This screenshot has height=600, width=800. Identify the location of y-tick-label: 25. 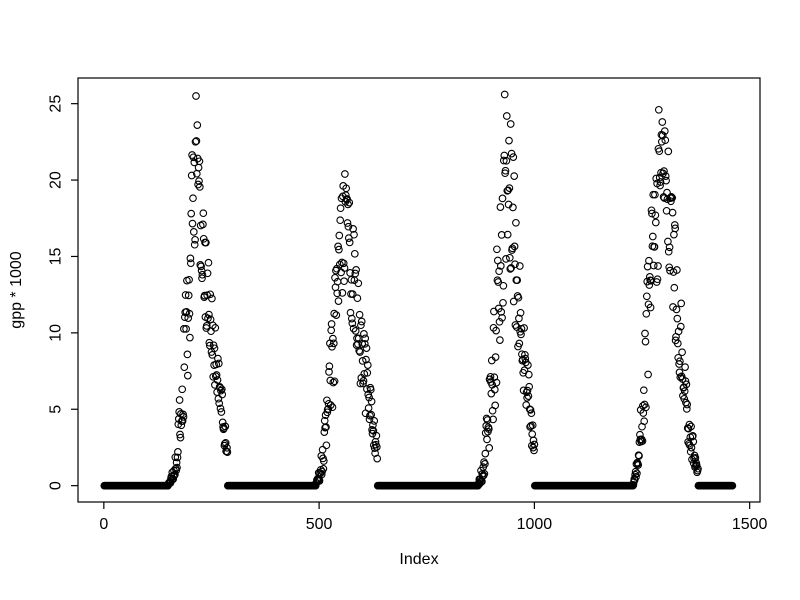
(56, 104).